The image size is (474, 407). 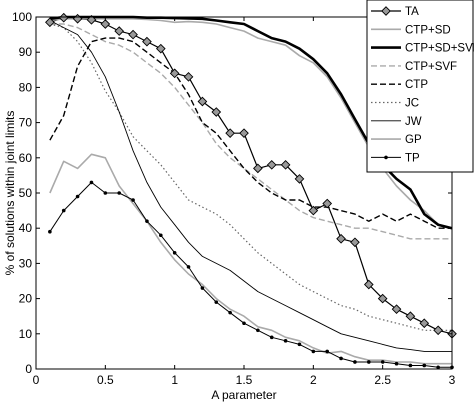 I want to click on y-tick-label: 70, so click(x=26, y=123).